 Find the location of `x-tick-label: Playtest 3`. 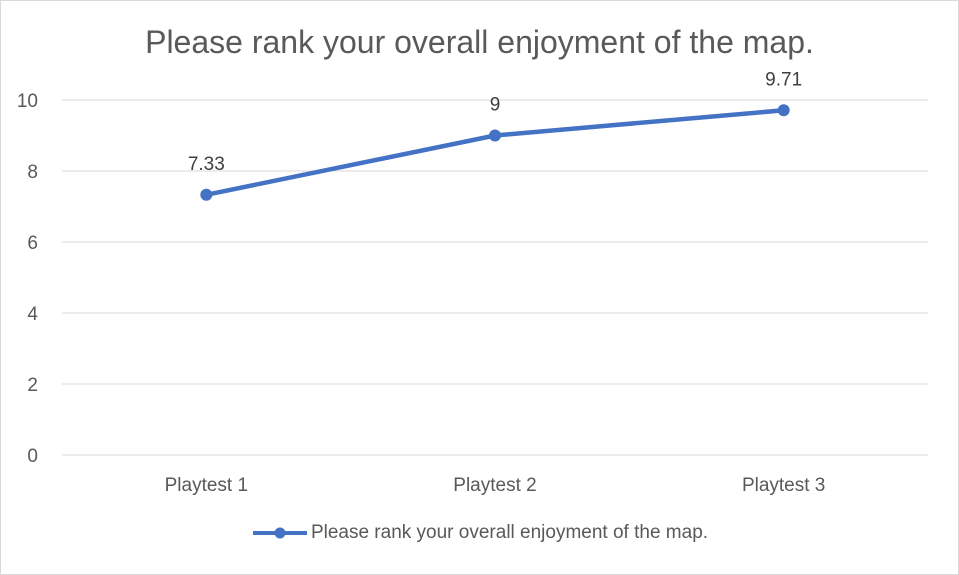

x-tick-label: Playtest 3 is located at coordinates (783, 485).